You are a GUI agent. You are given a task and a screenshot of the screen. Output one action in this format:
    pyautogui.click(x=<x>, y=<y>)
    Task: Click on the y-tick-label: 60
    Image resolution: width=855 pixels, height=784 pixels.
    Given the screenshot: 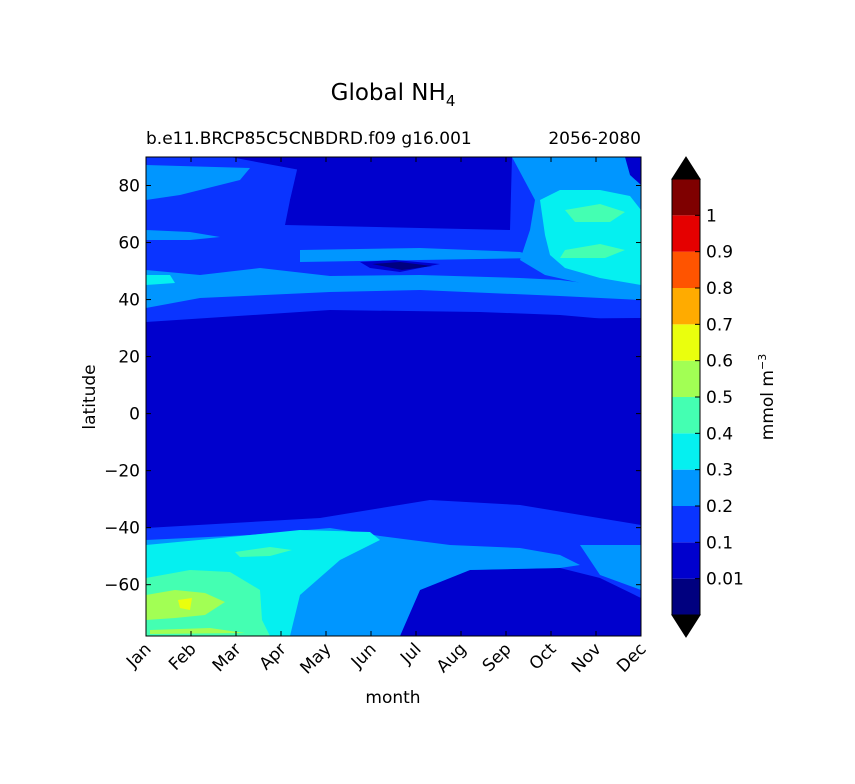 What is the action you would take?
    pyautogui.click(x=129, y=244)
    